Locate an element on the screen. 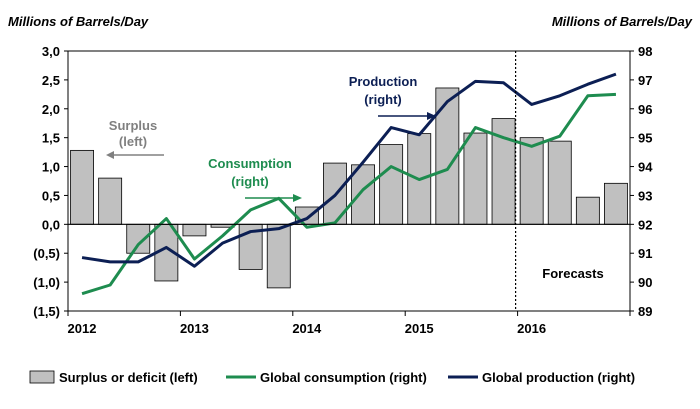  left-tick-label: 2,0 is located at coordinates (51, 109).